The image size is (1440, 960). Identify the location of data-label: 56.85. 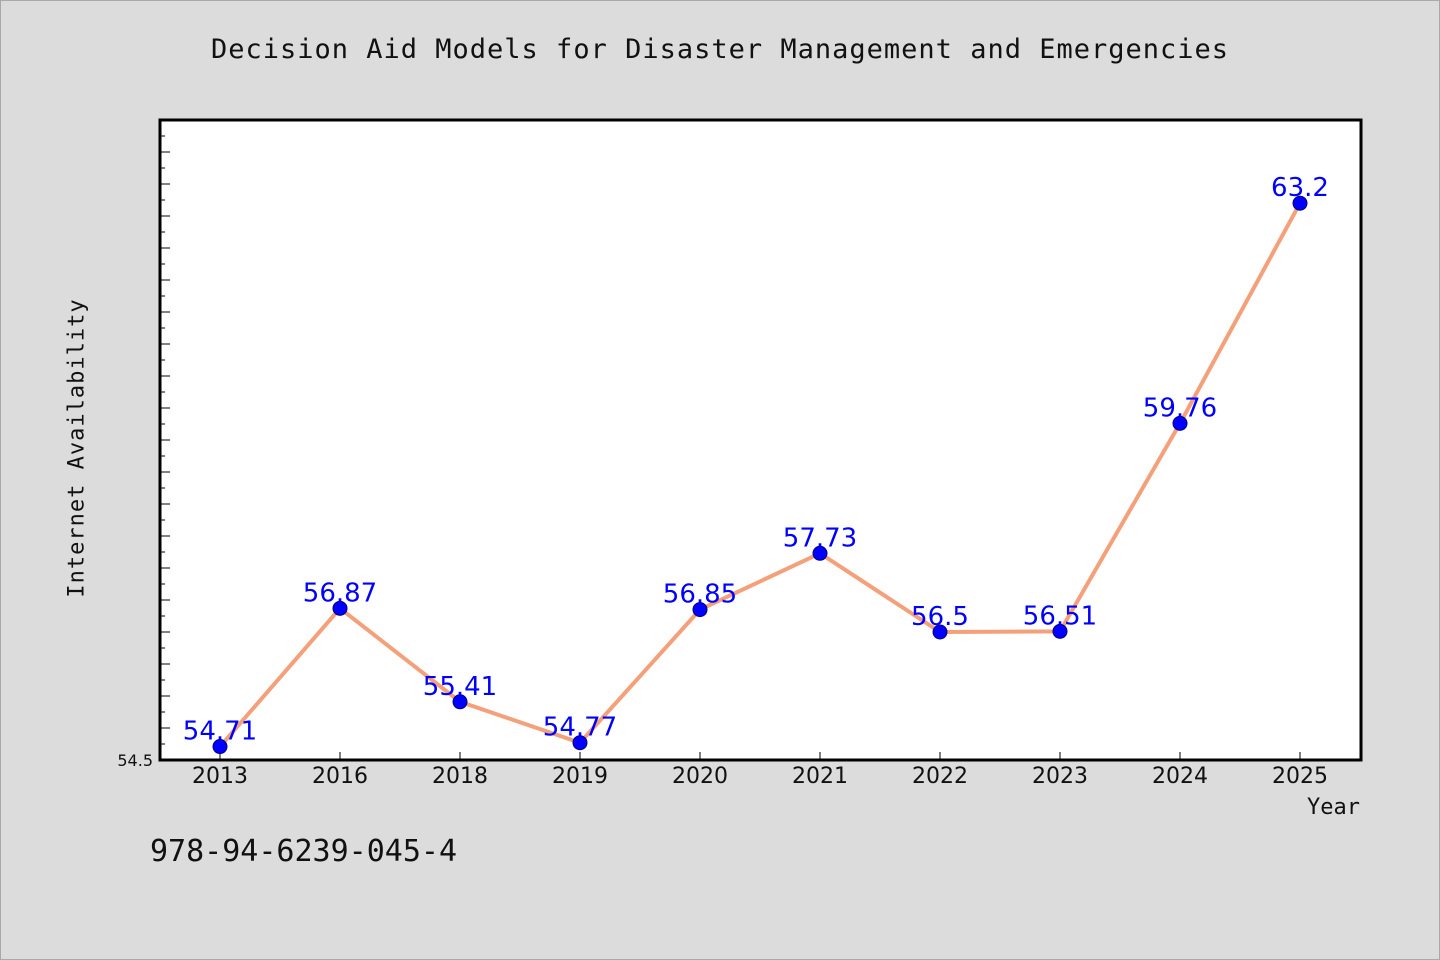
(700, 595).